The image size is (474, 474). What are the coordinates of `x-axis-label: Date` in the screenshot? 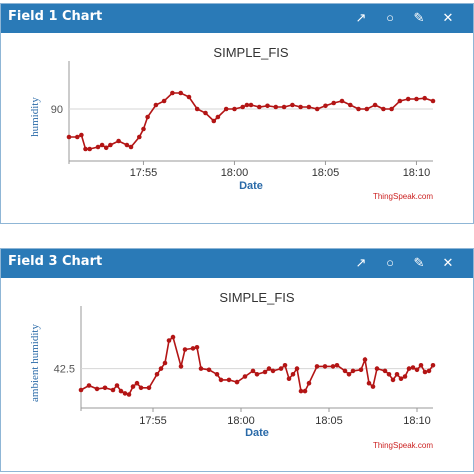 It's located at (257, 433).